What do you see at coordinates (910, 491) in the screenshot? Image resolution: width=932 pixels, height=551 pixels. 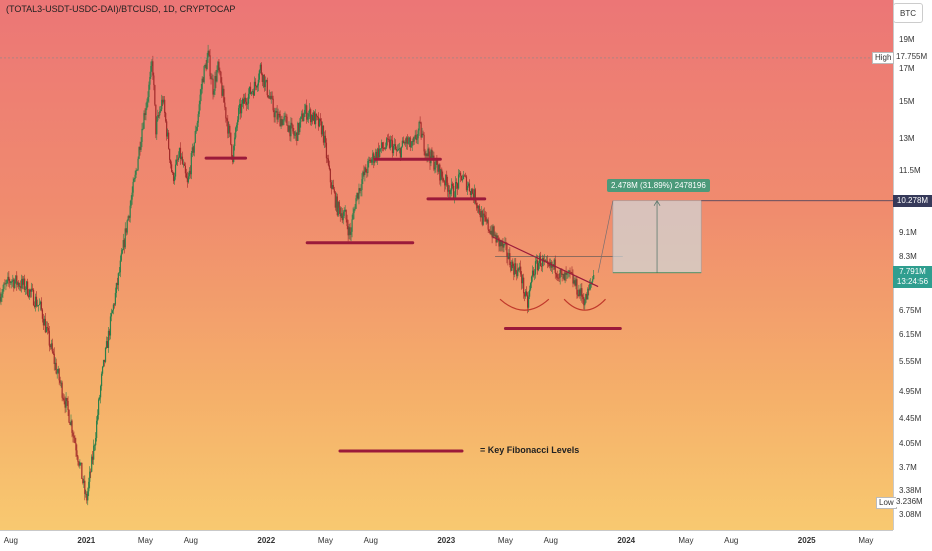 I see `y-tick-label: 3.38M` at bounding box center [910, 491].